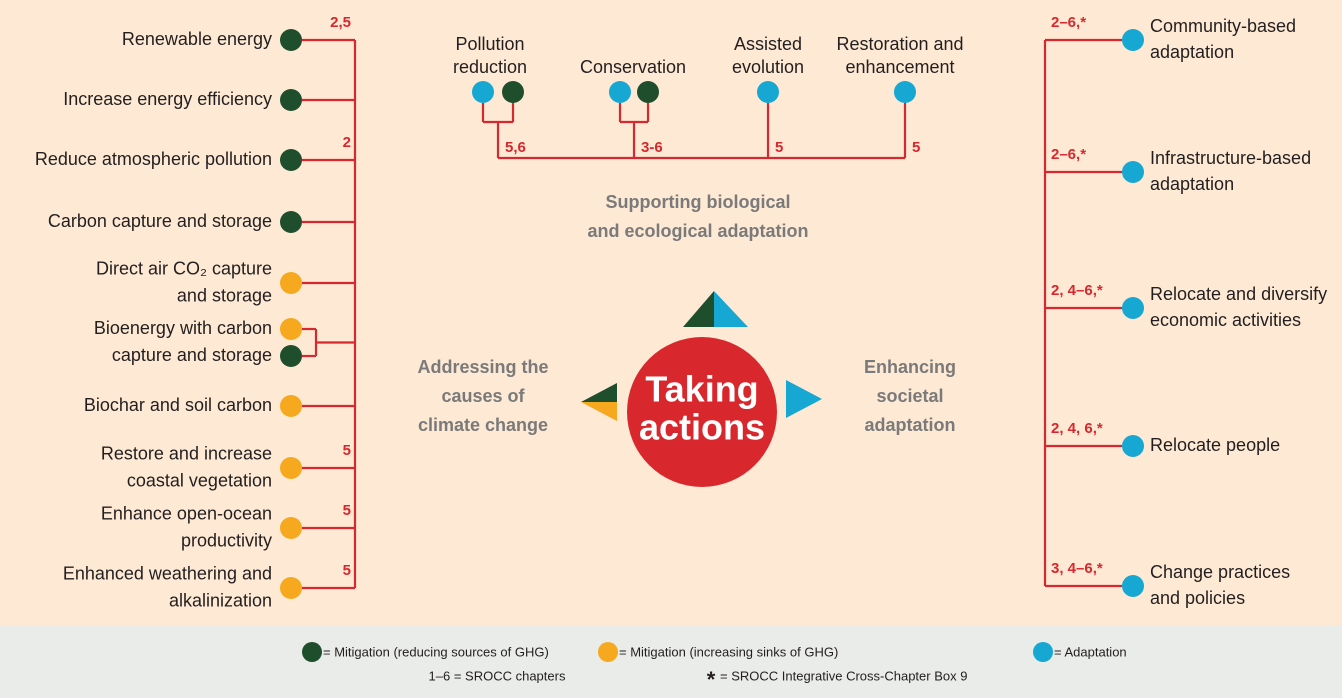 This screenshot has width=1342, height=698. I want to click on center-title: actions, so click(702, 427).